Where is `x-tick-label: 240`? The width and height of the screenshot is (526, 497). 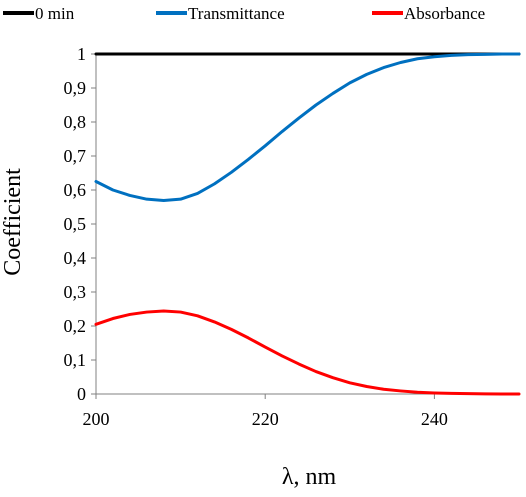 x-tick-label: 240 is located at coordinates (434, 419).